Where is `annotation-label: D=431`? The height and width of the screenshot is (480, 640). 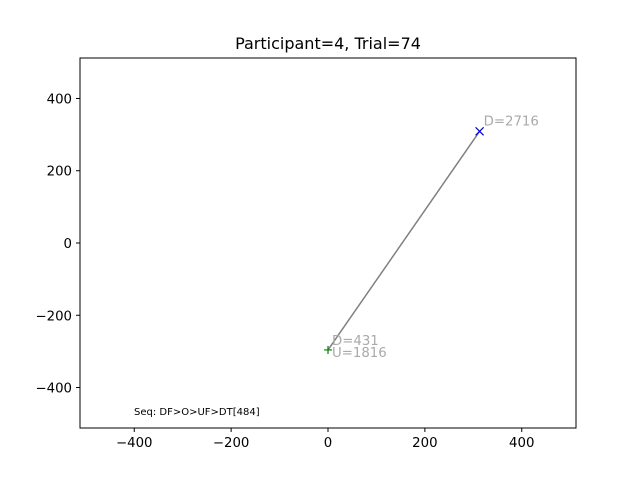 annotation-label: D=431 is located at coordinates (355, 341).